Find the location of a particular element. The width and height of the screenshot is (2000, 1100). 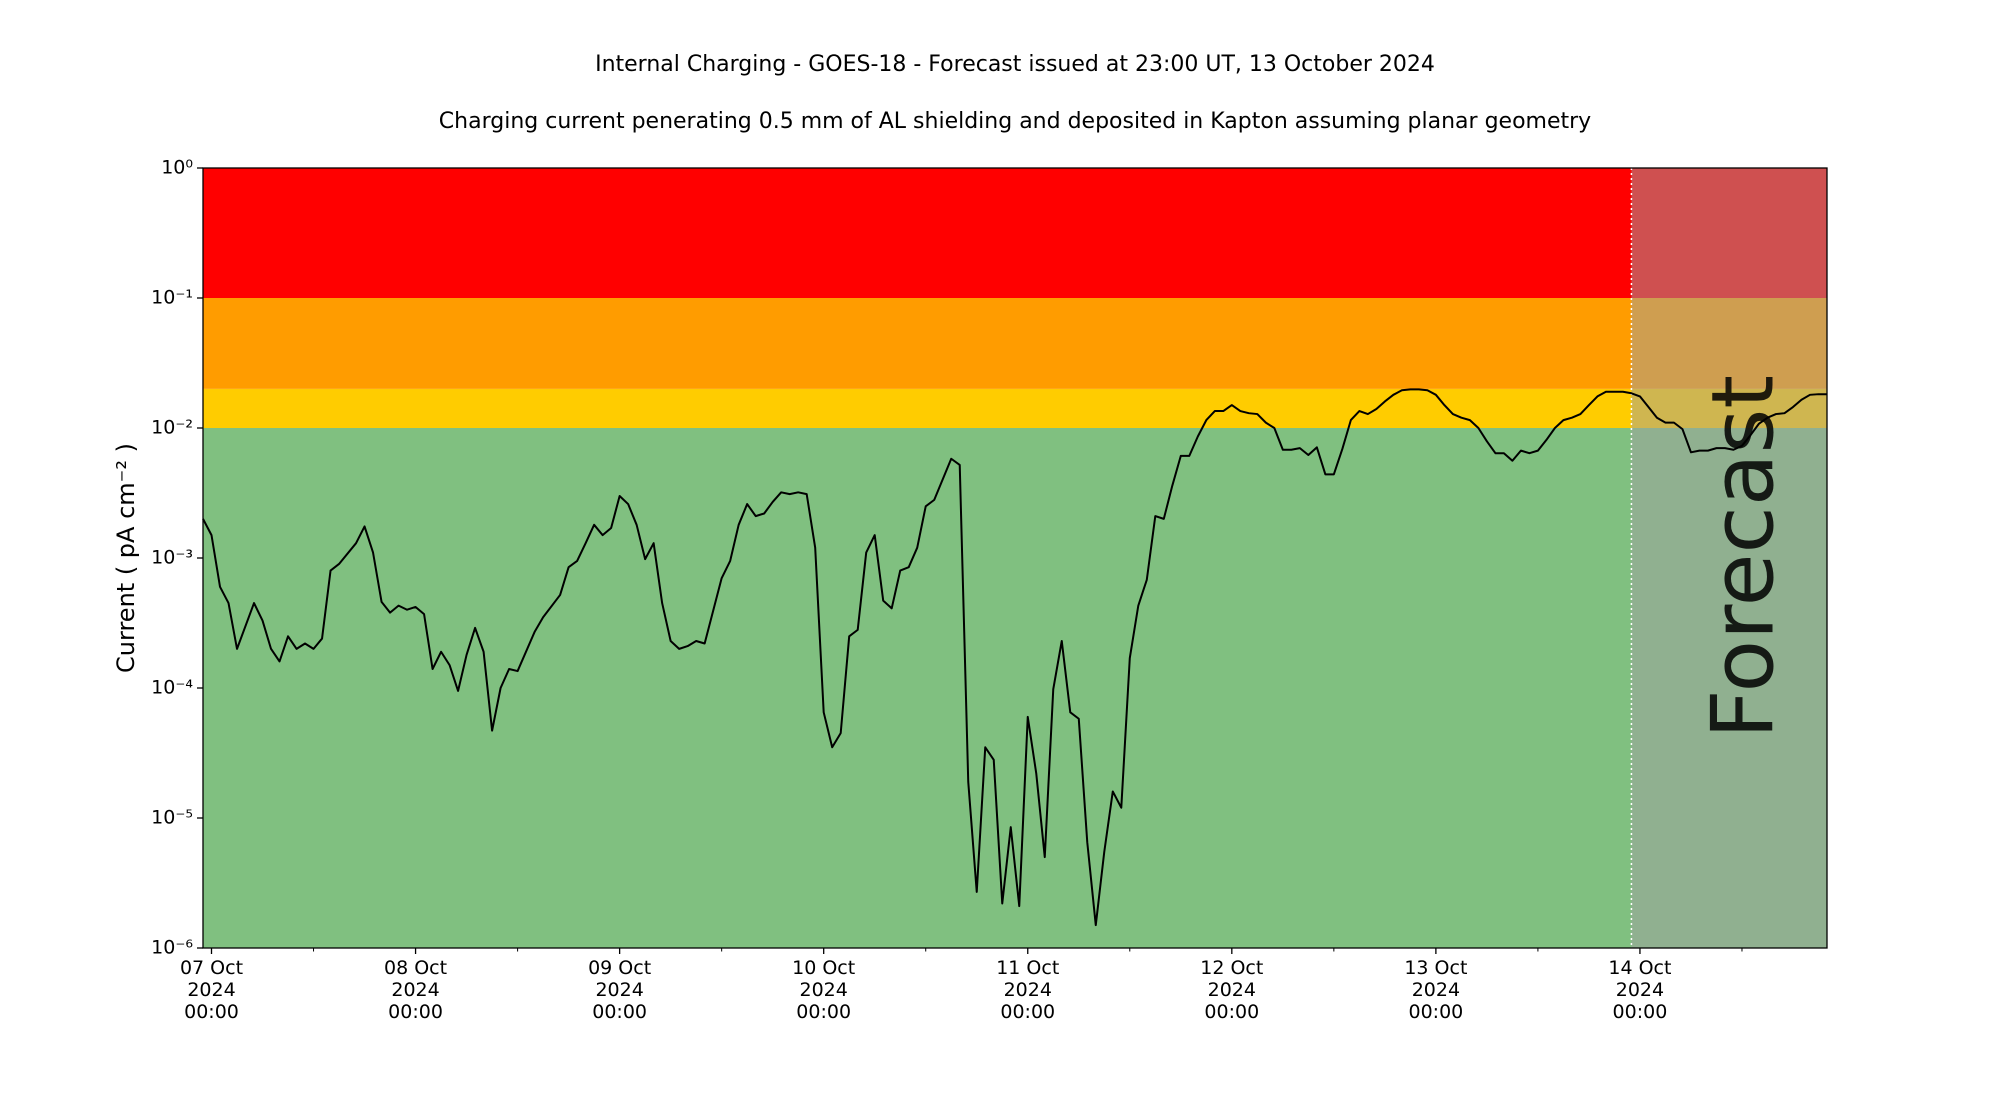

y-tick-label: 10⁻² is located at coordinates (172, 428).